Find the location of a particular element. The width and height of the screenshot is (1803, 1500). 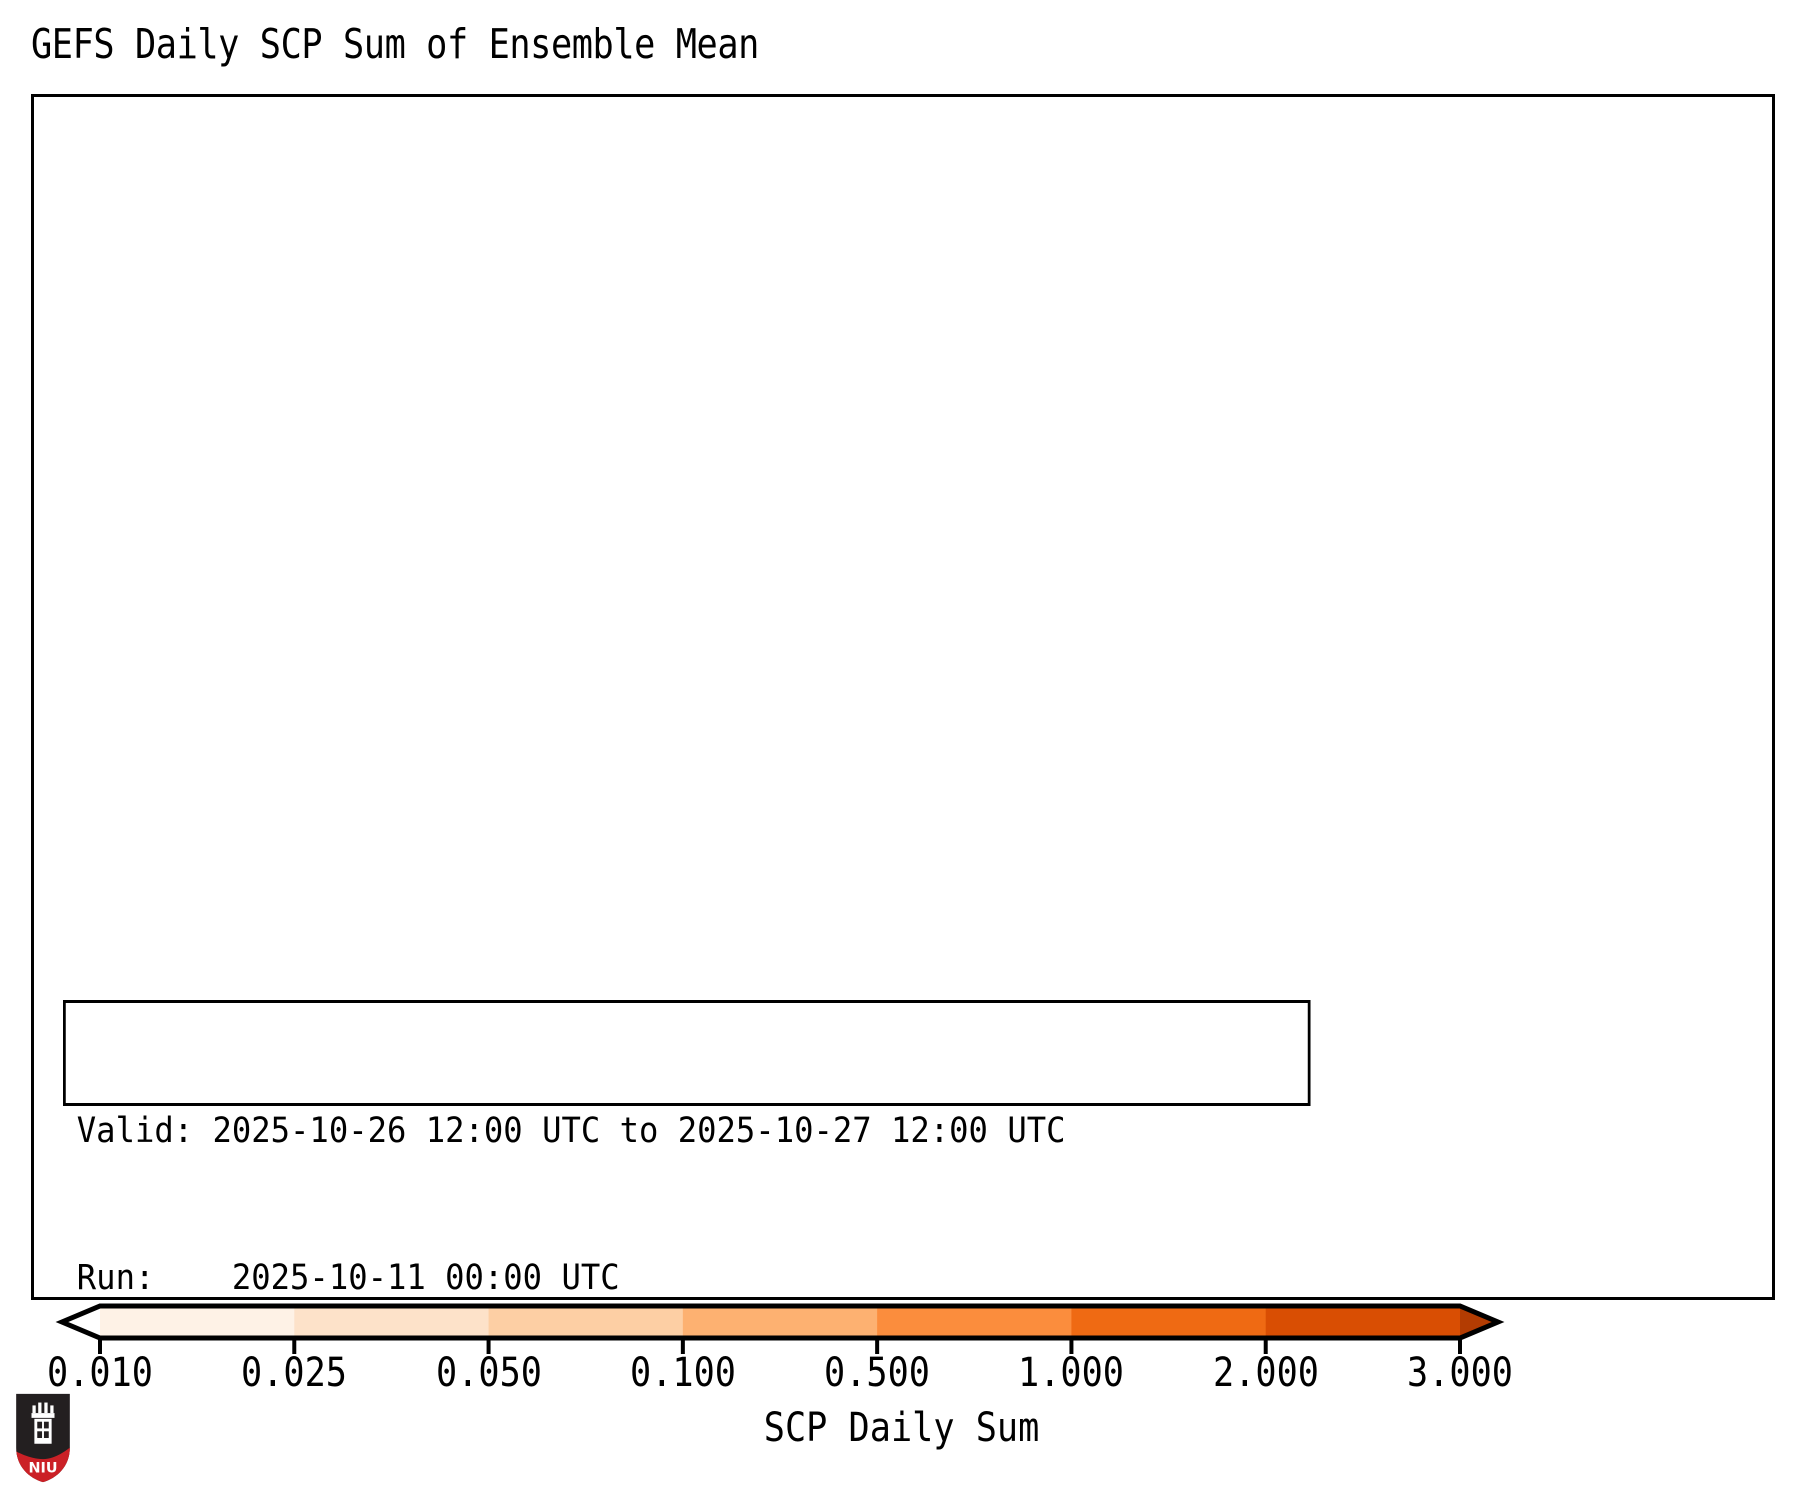

colorbar-svg is located at coordinates (780, 1328).